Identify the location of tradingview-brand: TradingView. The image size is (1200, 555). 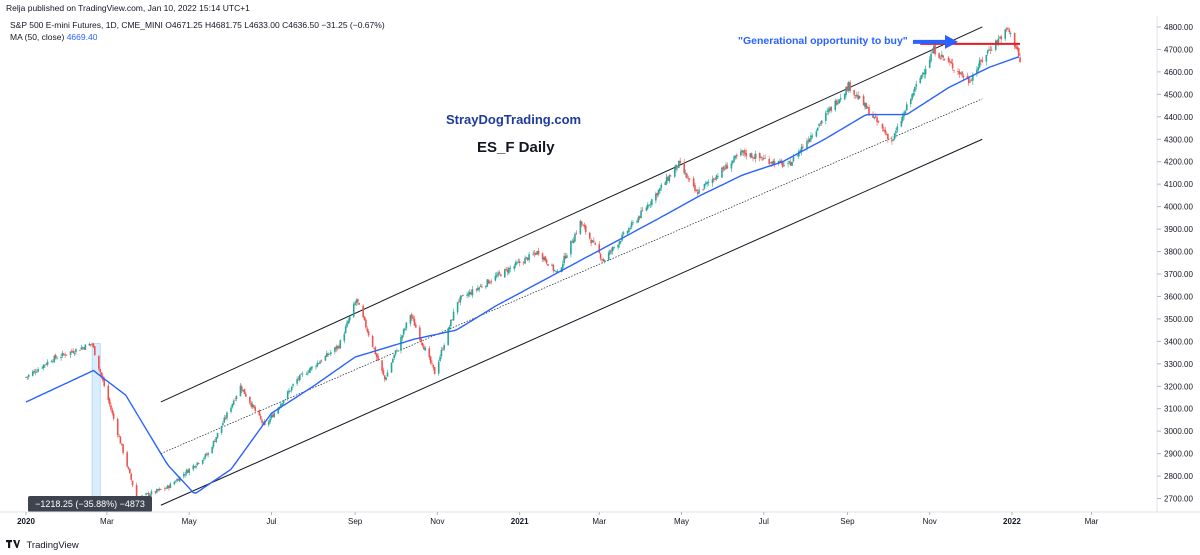
(52, 545).